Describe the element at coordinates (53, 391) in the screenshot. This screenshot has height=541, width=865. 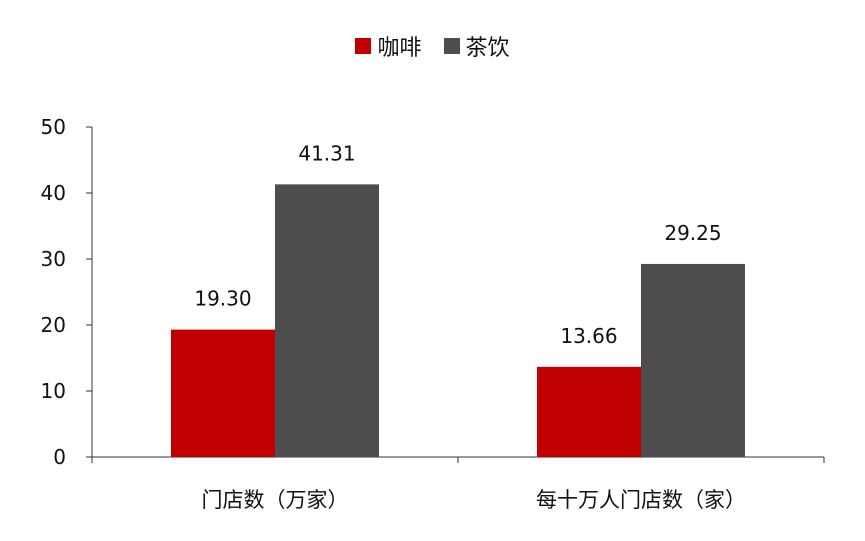
I see `y-tick-label: 10` at that location.